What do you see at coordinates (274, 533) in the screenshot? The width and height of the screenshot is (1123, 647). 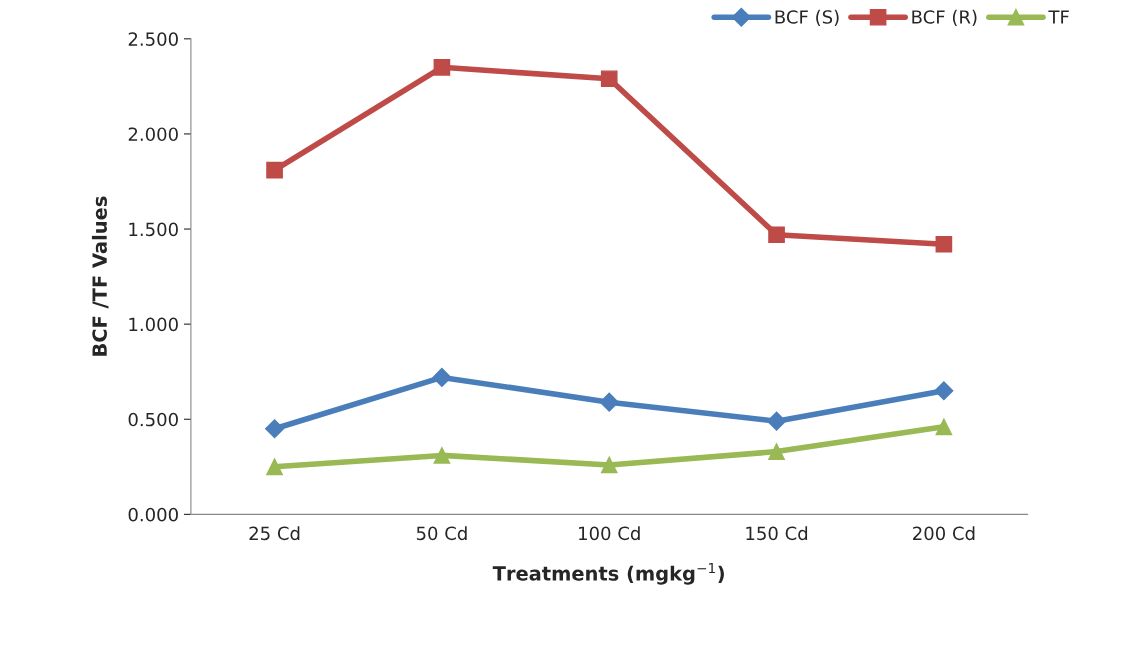 I see `x-tick-label: 25 Cd` at bounding box center [274, 533].